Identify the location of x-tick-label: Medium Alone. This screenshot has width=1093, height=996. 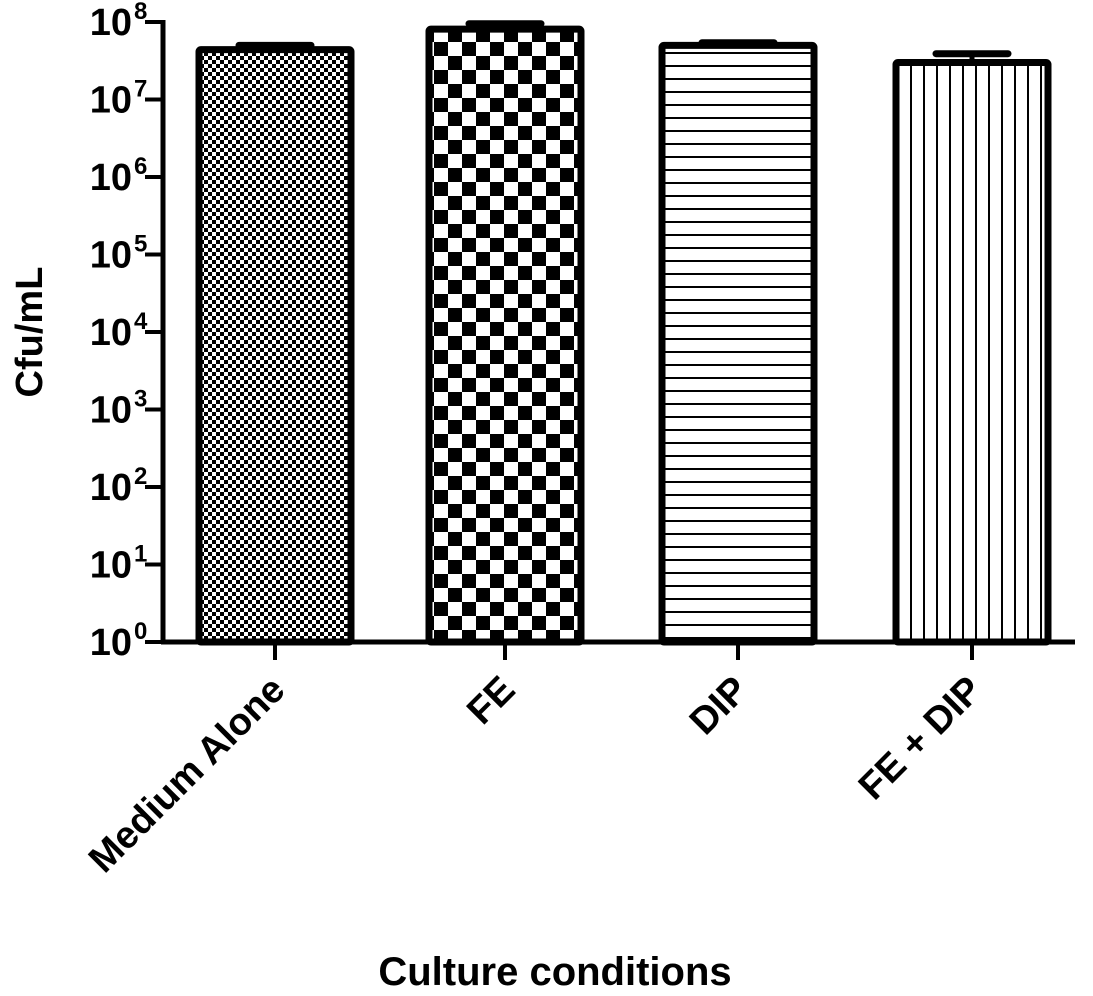
(187, 775).